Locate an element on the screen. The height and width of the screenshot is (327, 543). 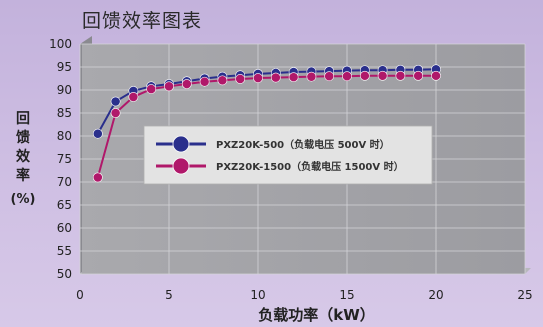
x-tick-label: 10 is located at coordinates (257, 295).